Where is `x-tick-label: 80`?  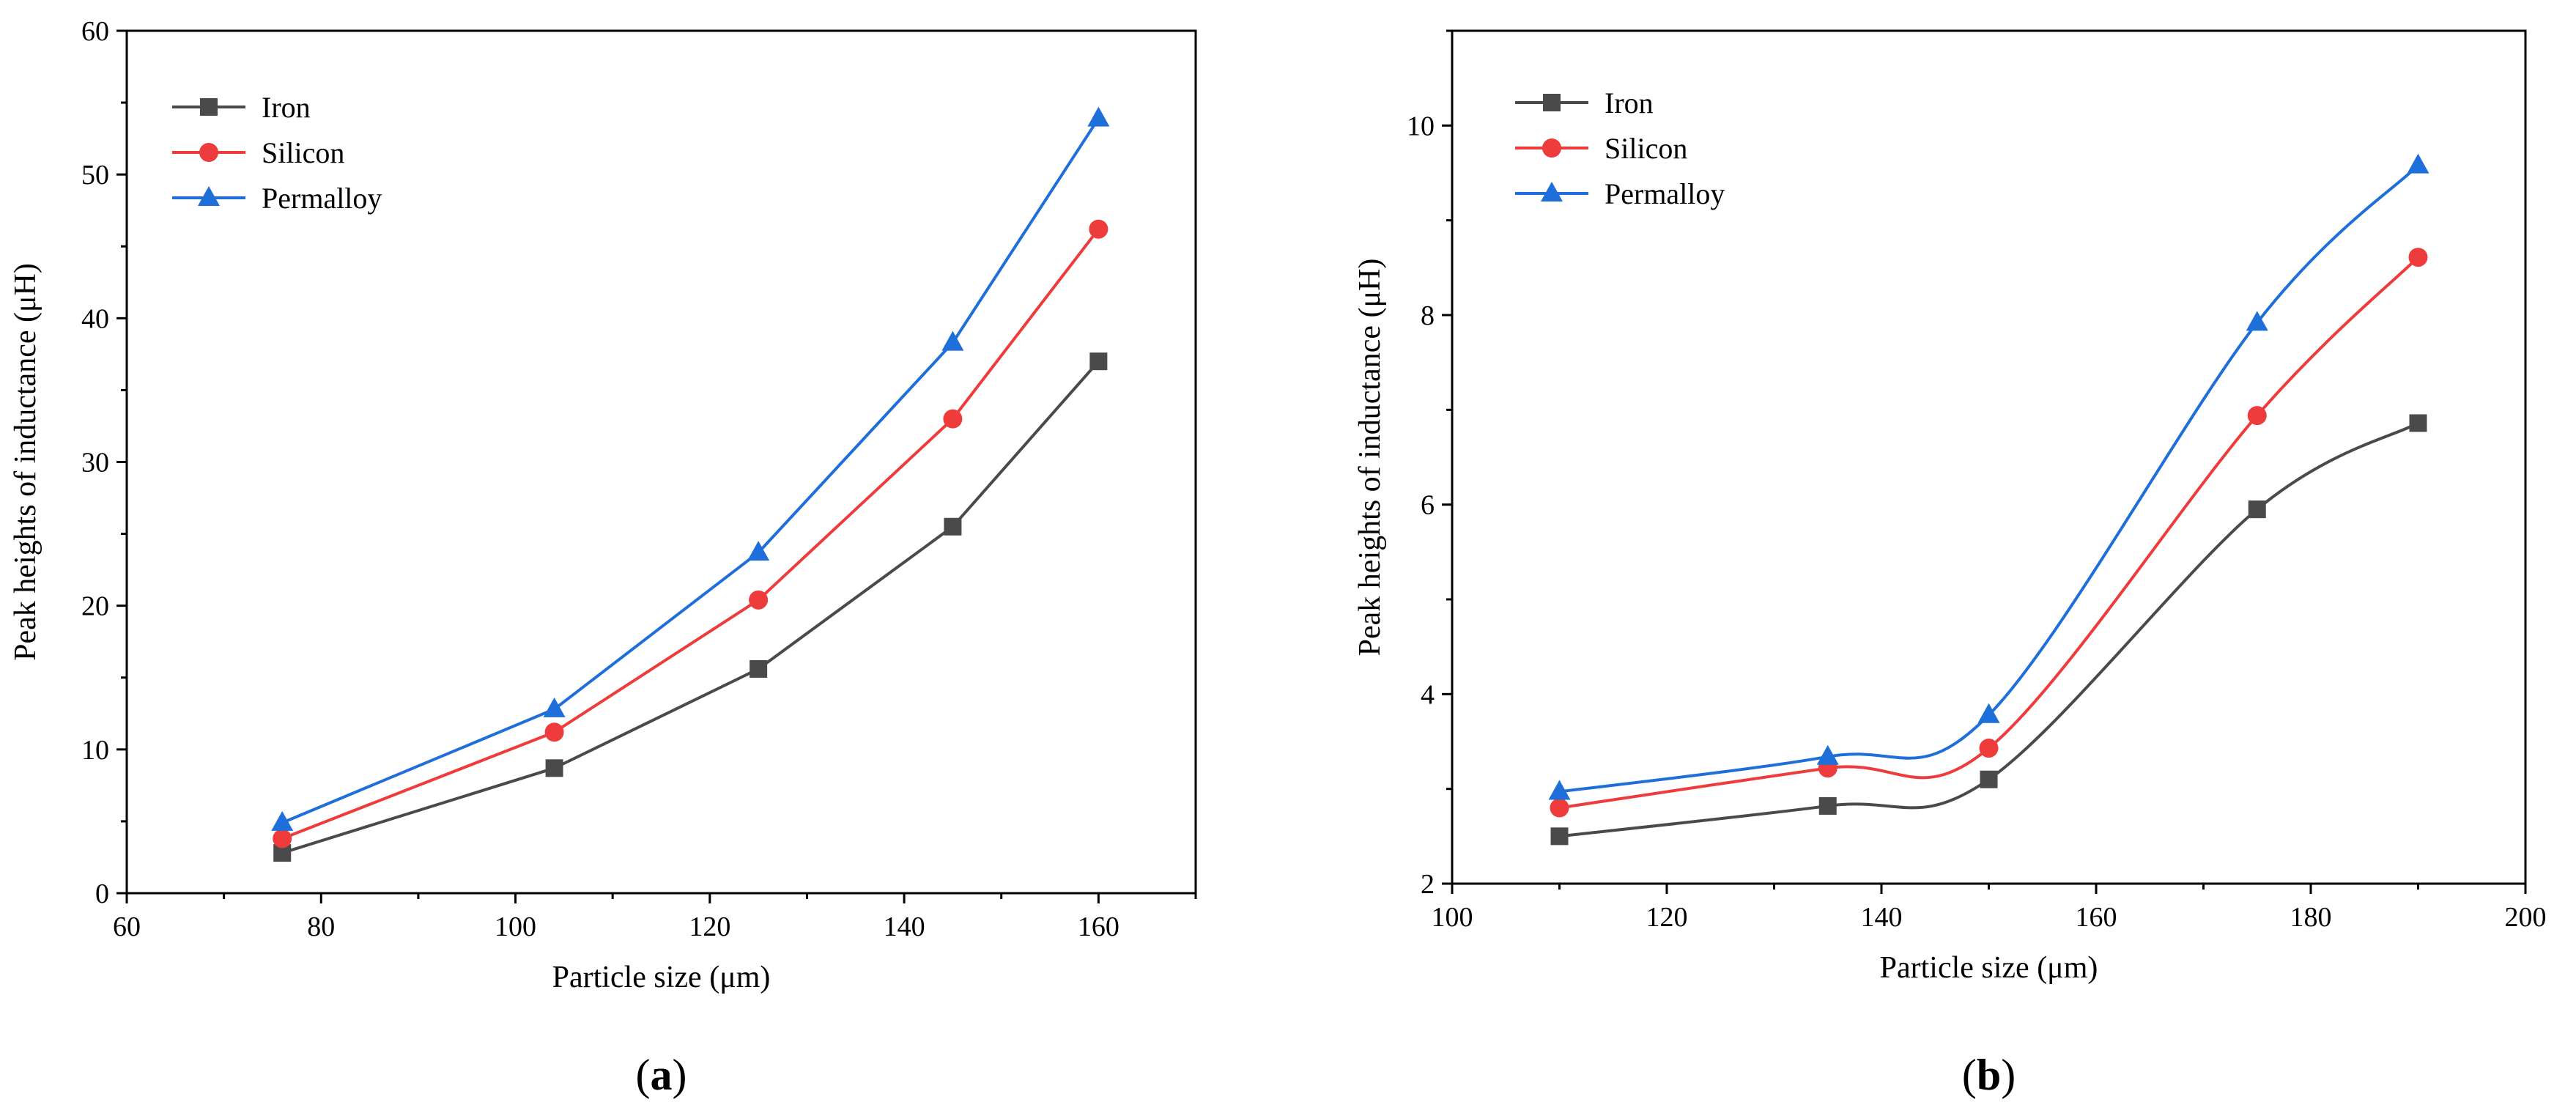
x-tick-label: 80 is located at coordinates (321, 927).